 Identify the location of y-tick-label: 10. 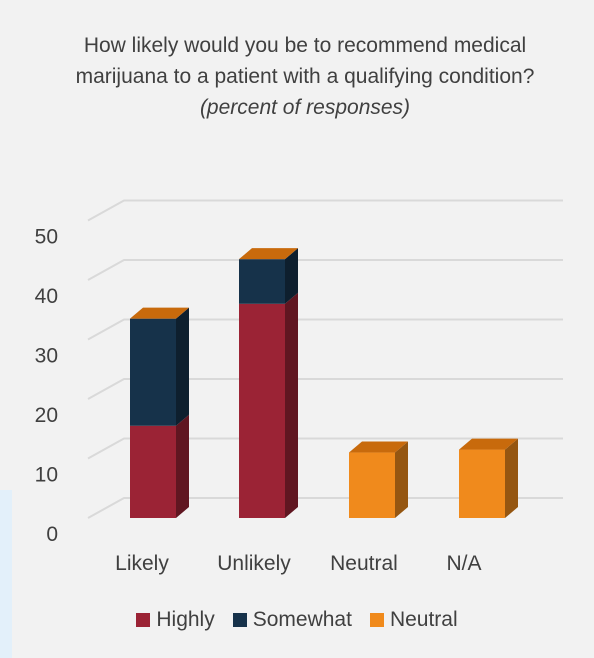
(46, 475).